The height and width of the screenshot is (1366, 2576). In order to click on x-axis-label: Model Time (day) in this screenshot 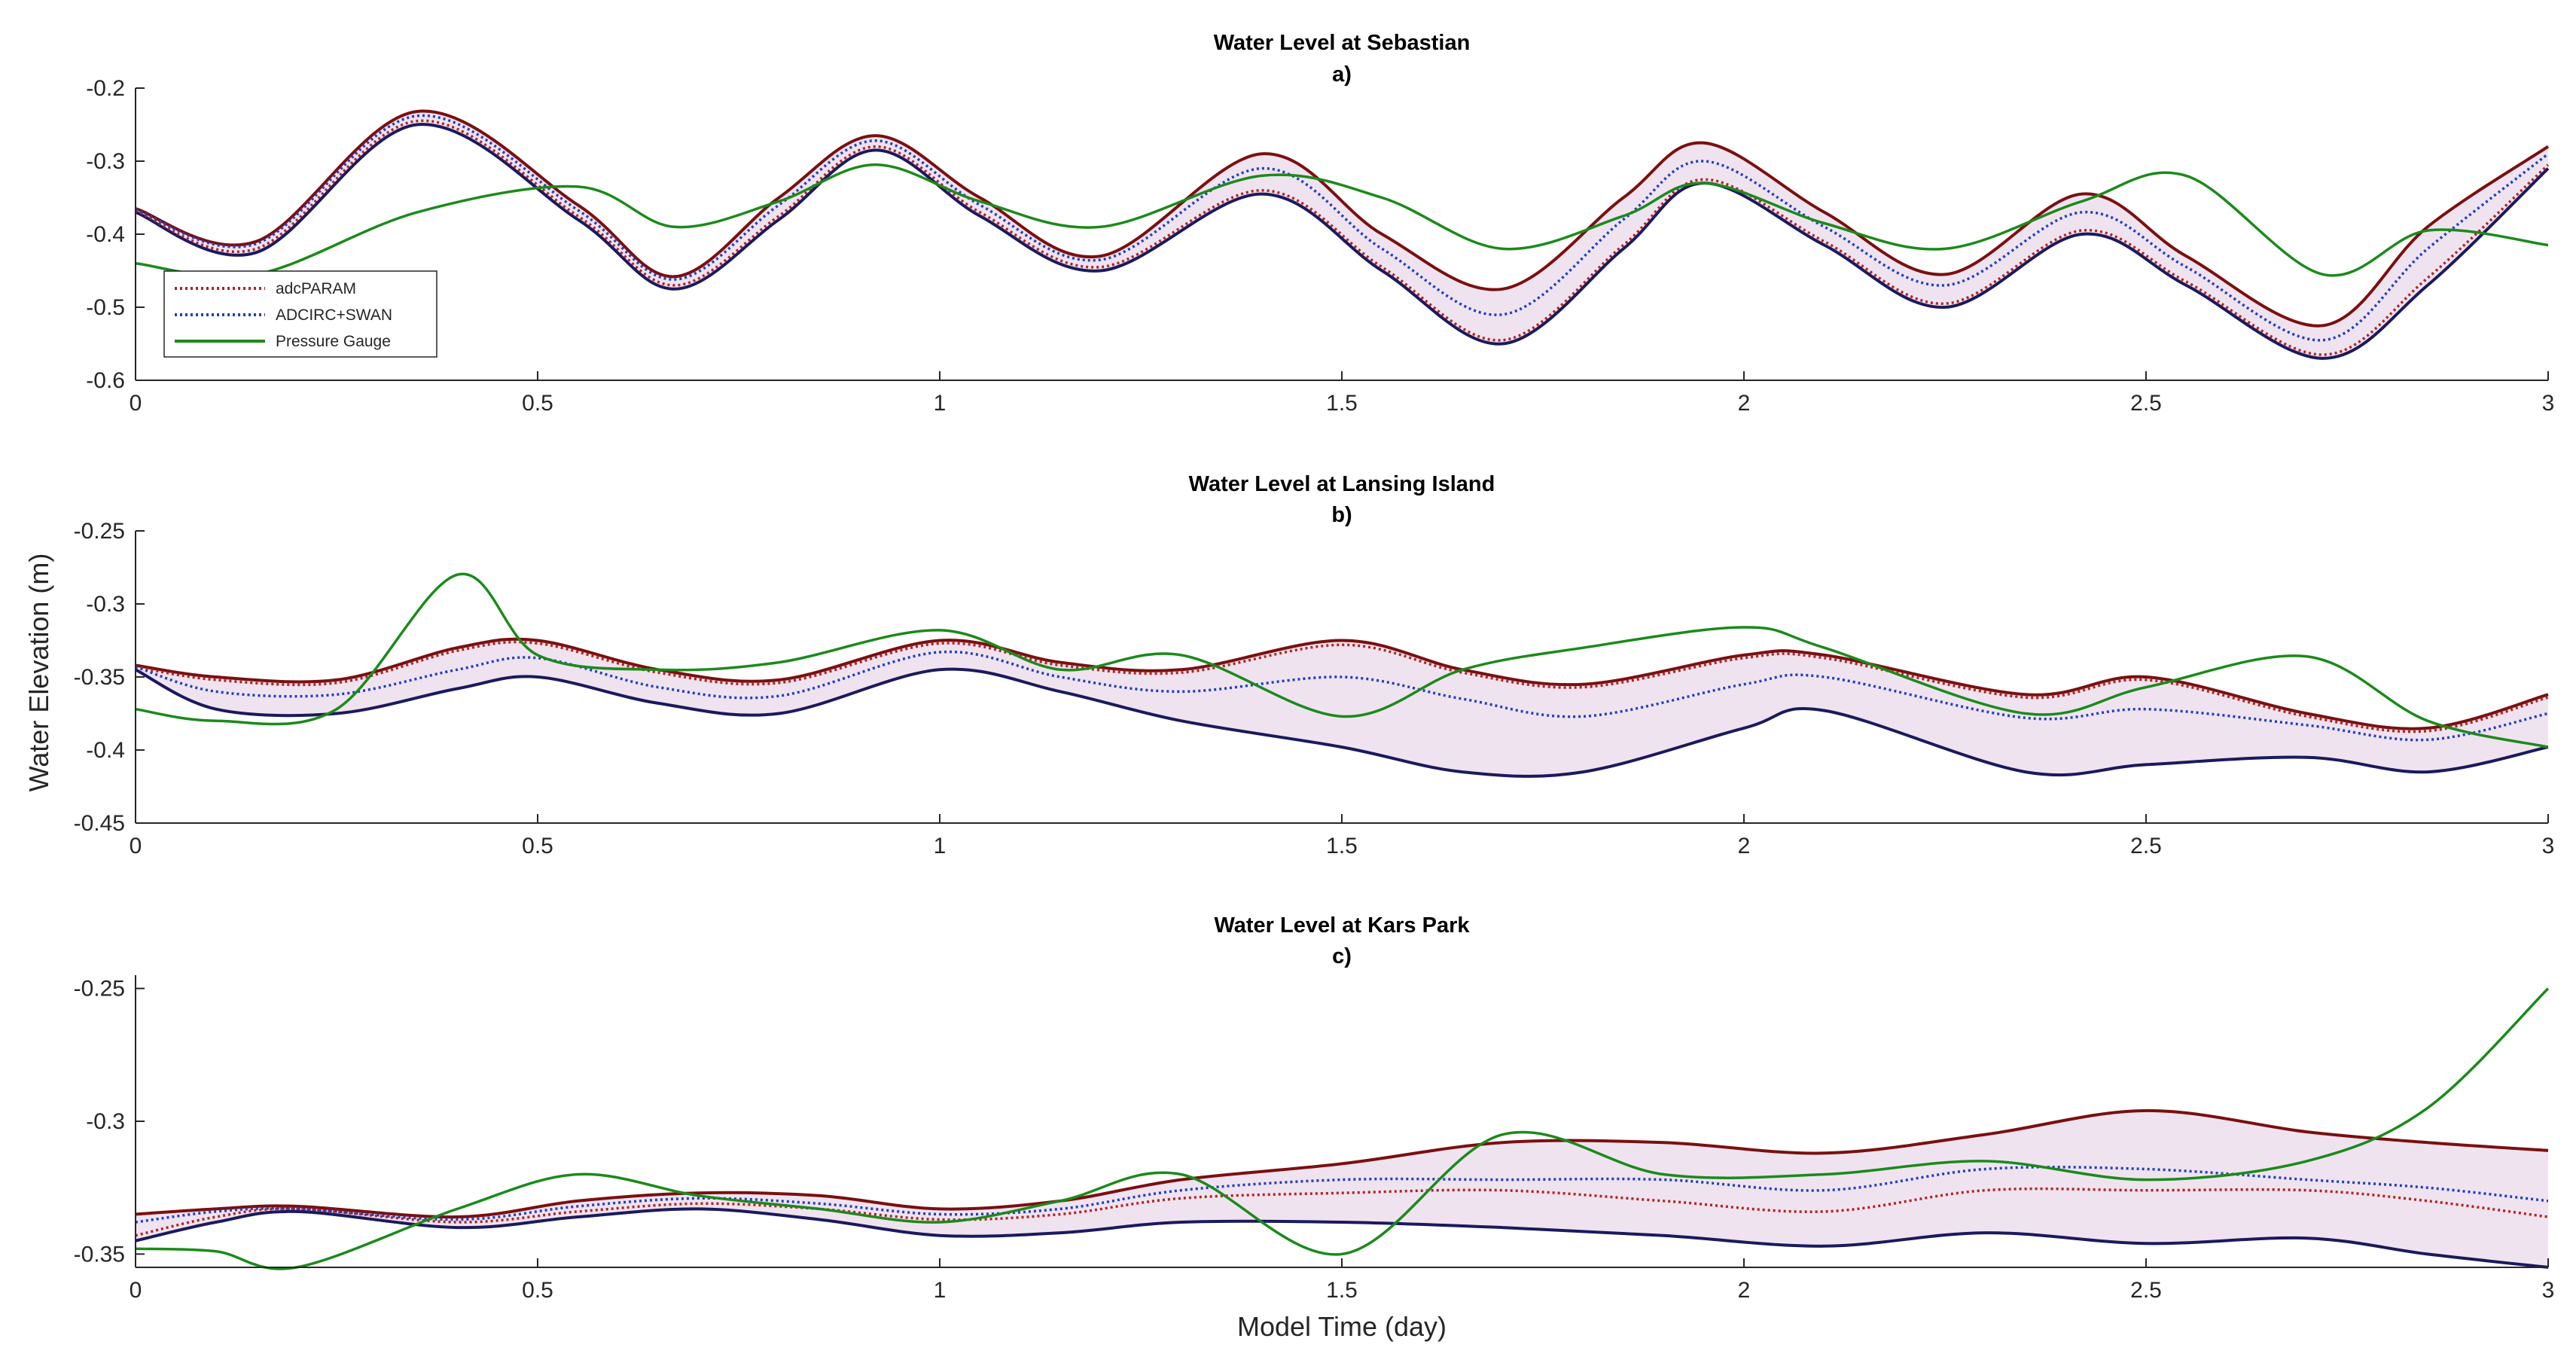, I will do `click(1342, 1326)`.